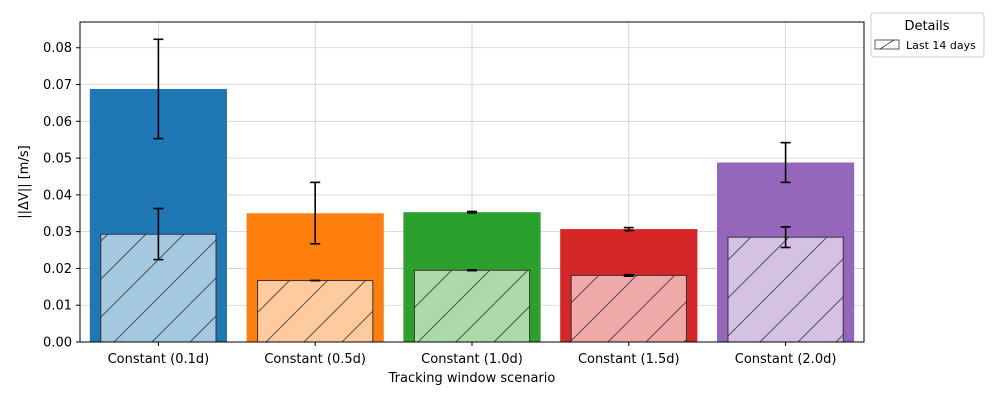 Image resolution: width=1000 pixels, height=404 pixels. I want to click on x-axis-label: Tracking window scenario, so click(472, 378).